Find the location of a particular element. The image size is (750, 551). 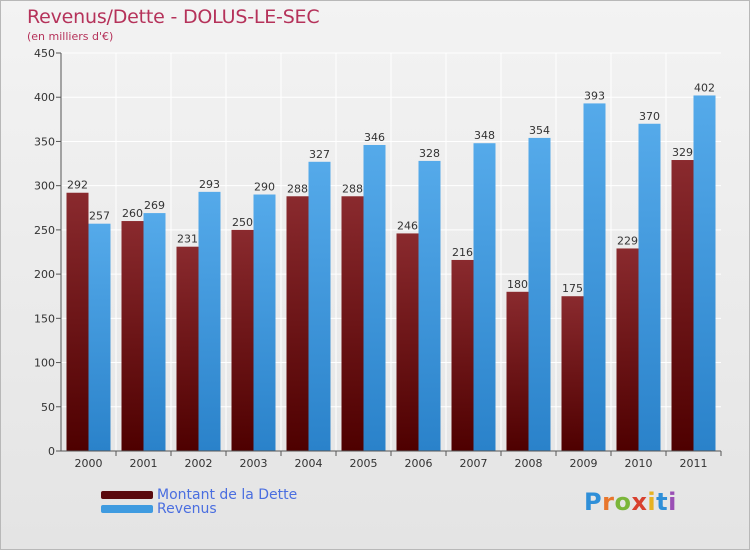

chart-title: Revenus/Dette - DOLUS-LE-SEC is located at coordinates (173, 17).